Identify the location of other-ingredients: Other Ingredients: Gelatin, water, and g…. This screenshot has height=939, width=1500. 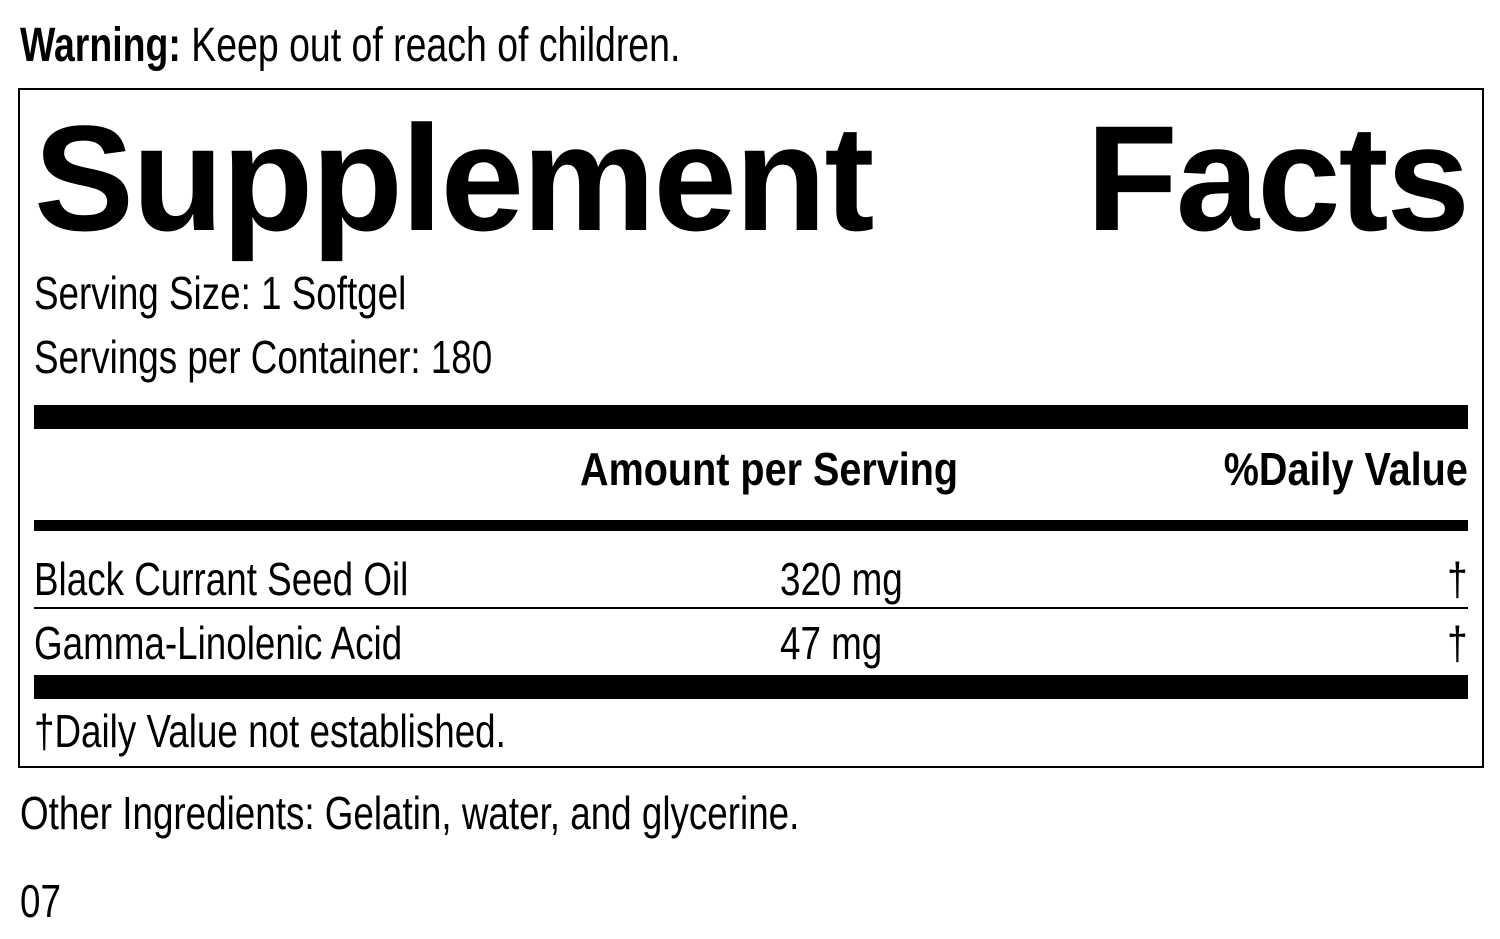
(410, 813).